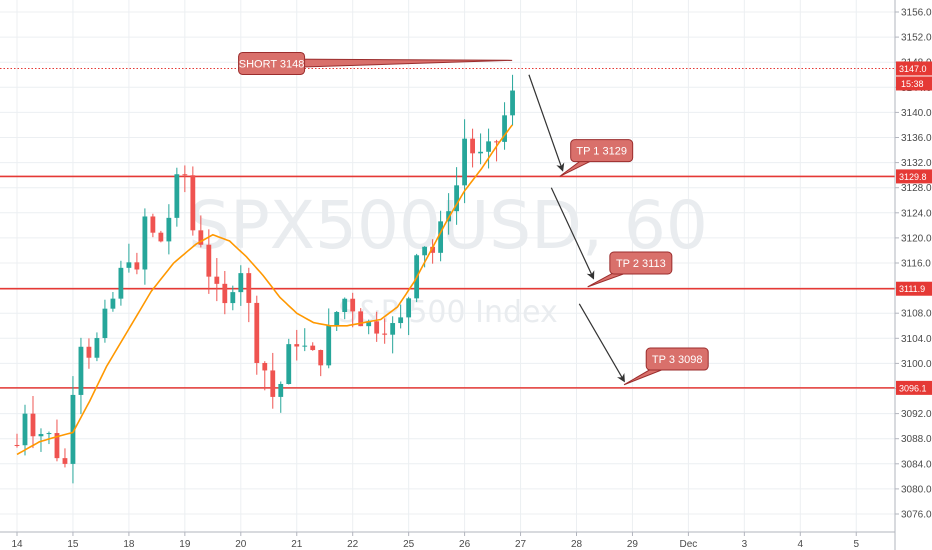  I want to click on x-tick-label: 20, so click(241, 544).